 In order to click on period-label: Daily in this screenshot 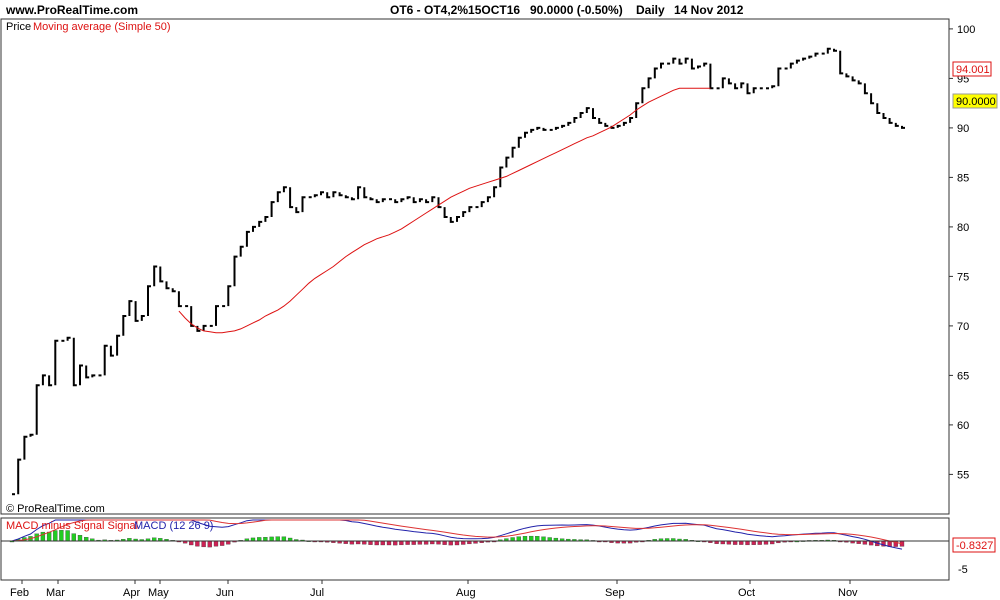, I will do `click(650, 10)`.